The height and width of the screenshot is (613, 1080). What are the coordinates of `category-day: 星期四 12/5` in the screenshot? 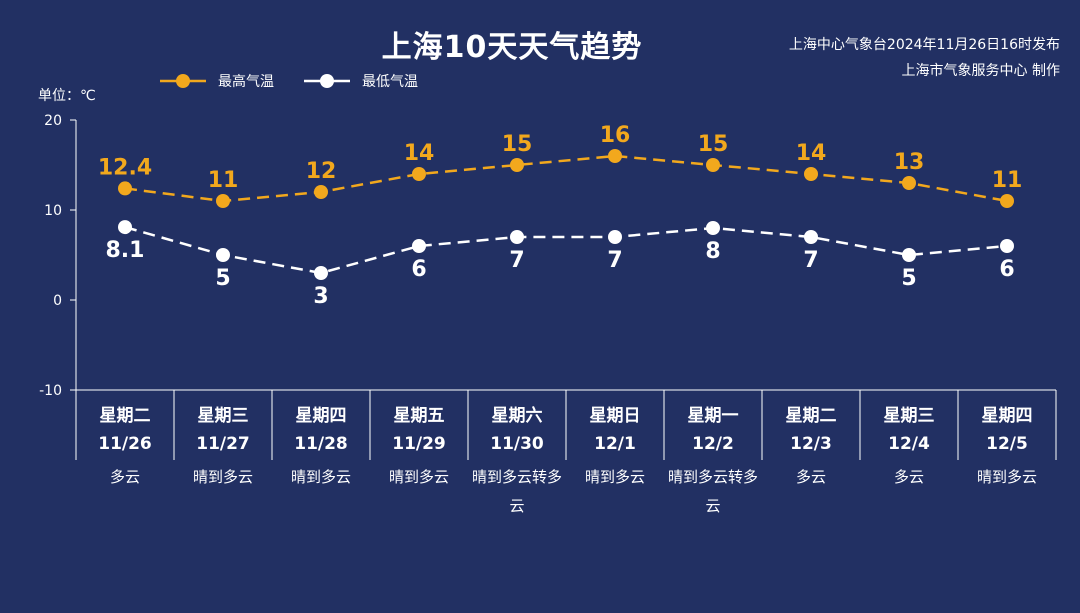 It's located at (1007, 430).